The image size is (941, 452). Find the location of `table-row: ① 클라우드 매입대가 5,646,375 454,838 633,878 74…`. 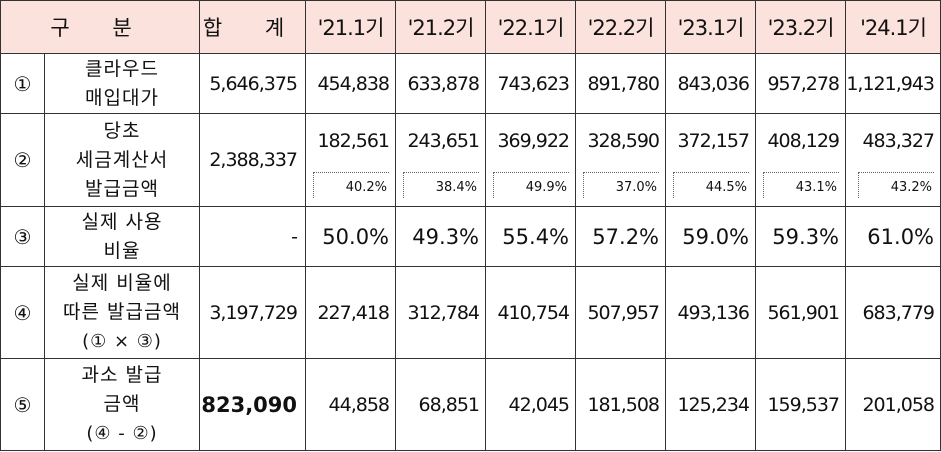

table-row: ① 클라우드 매입대가 5,646,375 454,838 633,878 74… is located at coordinates (470, 83).